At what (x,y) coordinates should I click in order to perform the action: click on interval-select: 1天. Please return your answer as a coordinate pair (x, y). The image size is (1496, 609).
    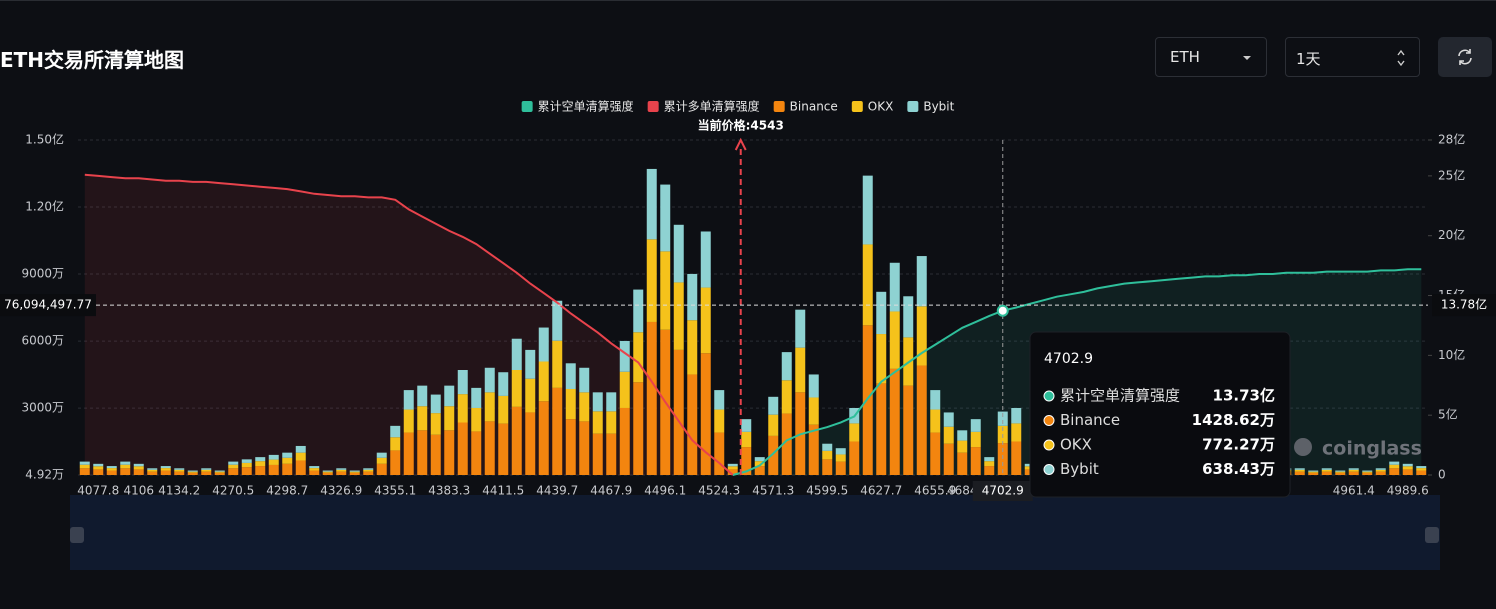
    Looking at the image, I should click on (1352, 57).